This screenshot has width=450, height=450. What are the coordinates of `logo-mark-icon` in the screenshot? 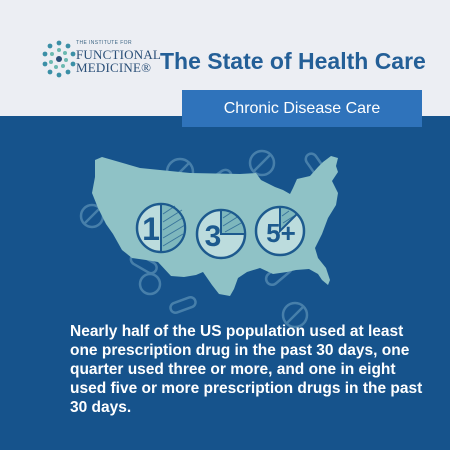 It's located at (59, 59).